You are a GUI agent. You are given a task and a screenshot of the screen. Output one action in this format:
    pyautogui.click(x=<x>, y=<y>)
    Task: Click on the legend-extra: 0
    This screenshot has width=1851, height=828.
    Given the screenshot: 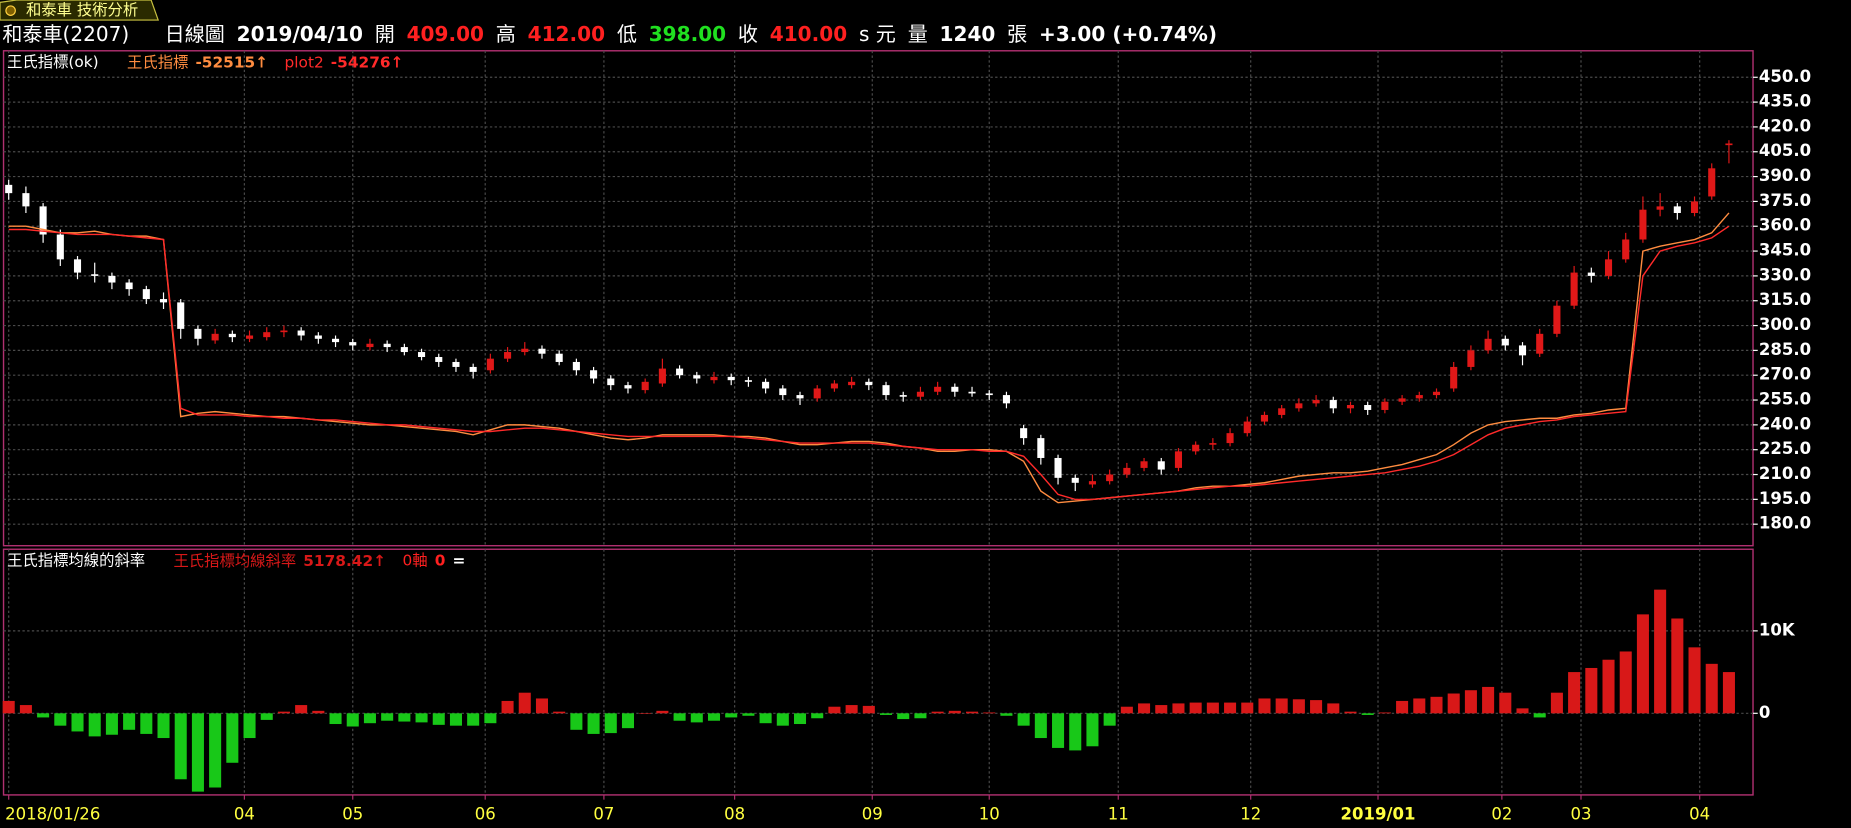 What is the action you would take?
    pyautogui.click(x=440, y=561)
    